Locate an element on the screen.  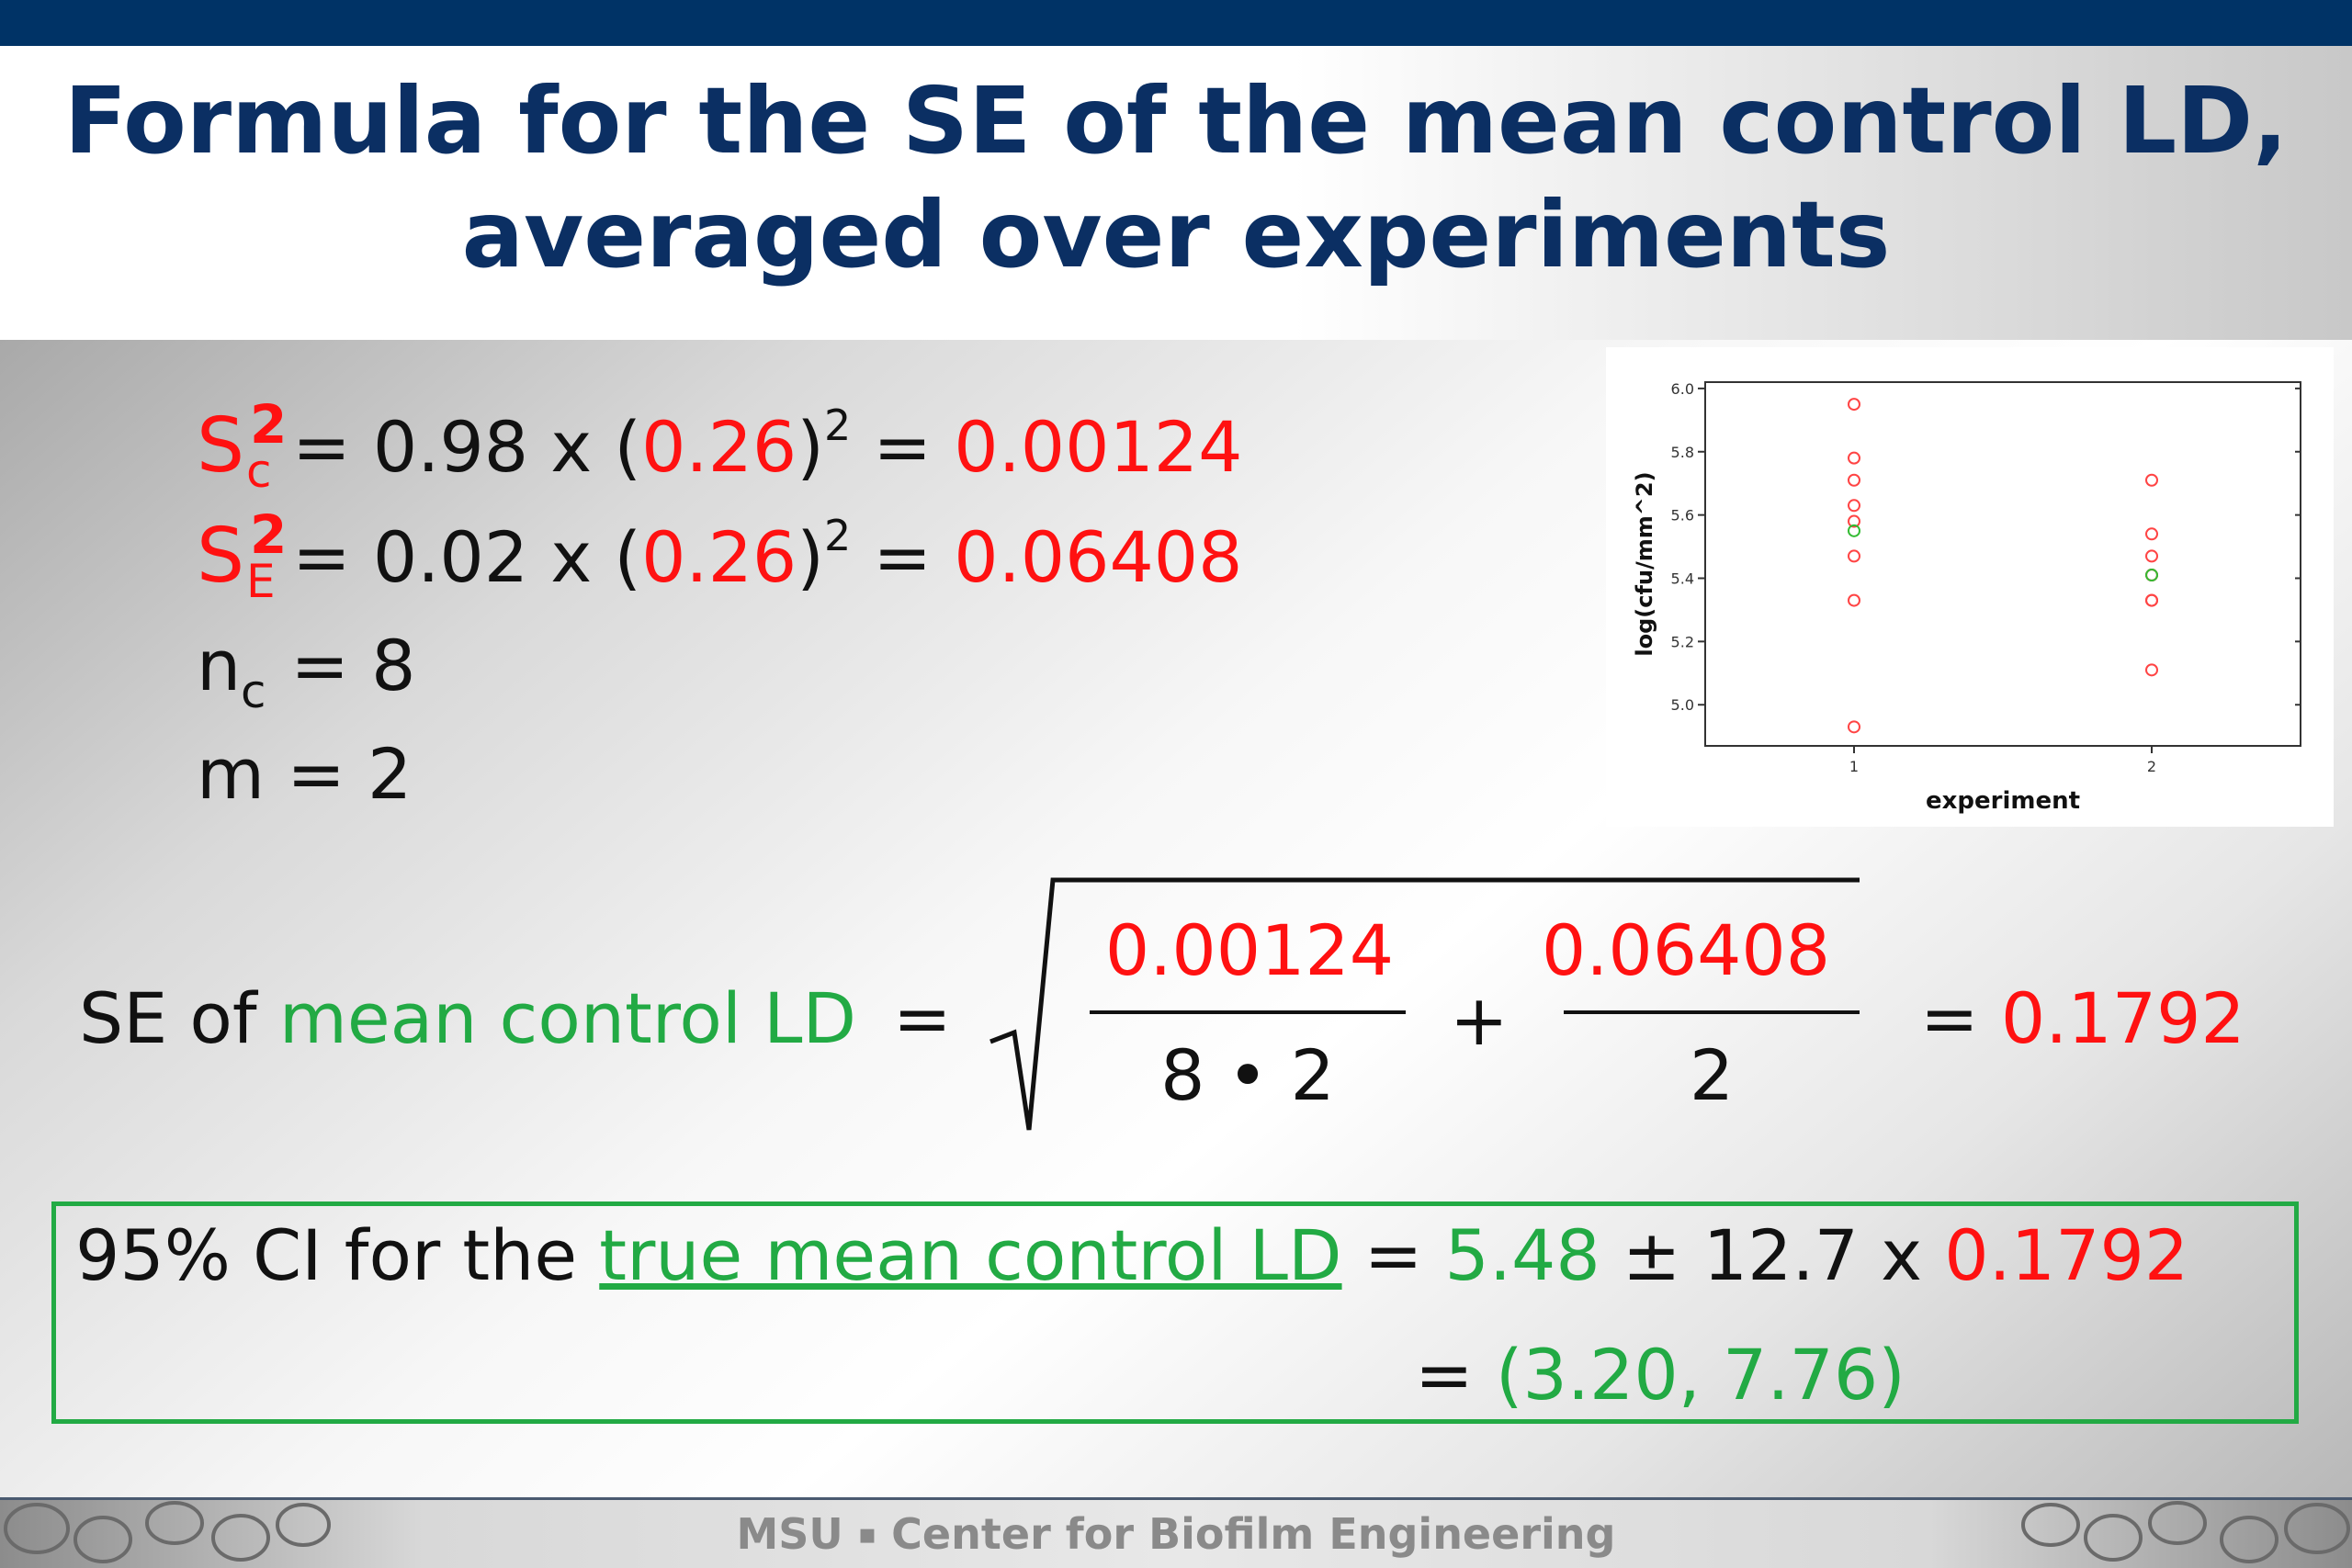
sc-symbol: S is located at coordinates (221, 446).